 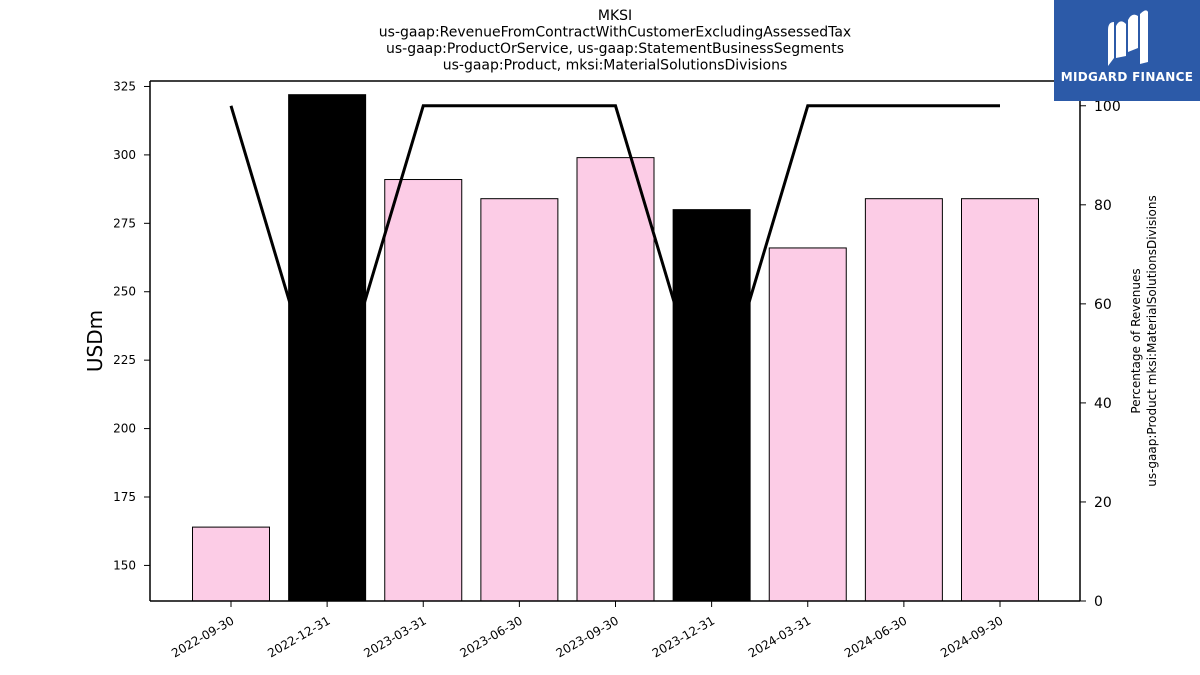 I want to click on y-tick-label: 175, so click(x=124, y=497).